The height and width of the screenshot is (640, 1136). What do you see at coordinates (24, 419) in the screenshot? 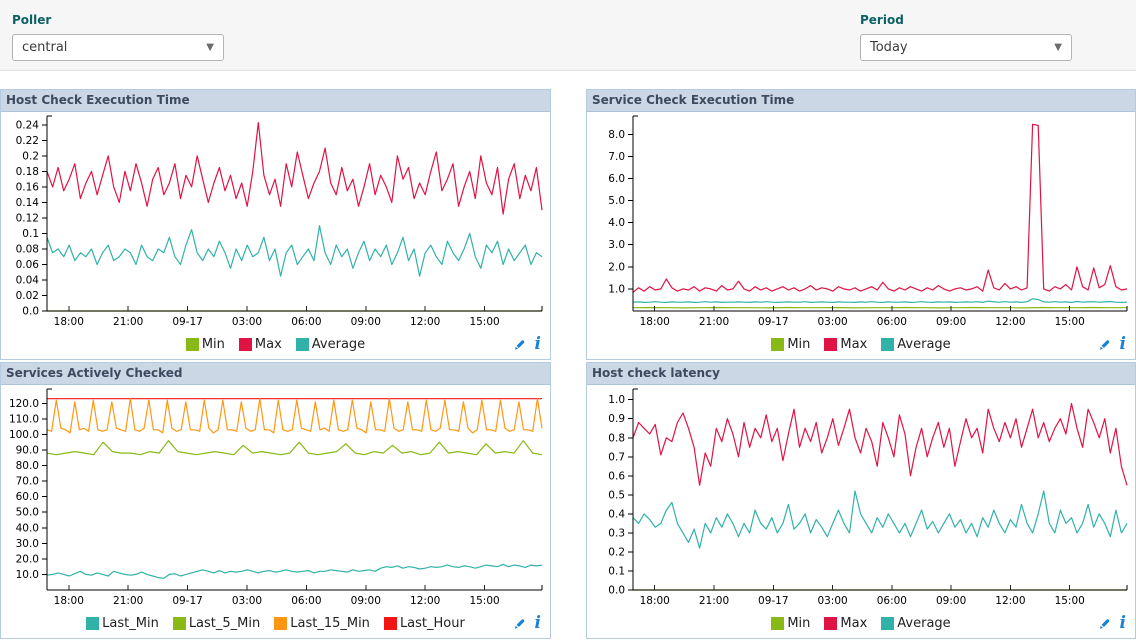
I see `svg-text: 110.0` at bounding box center [24, 419].